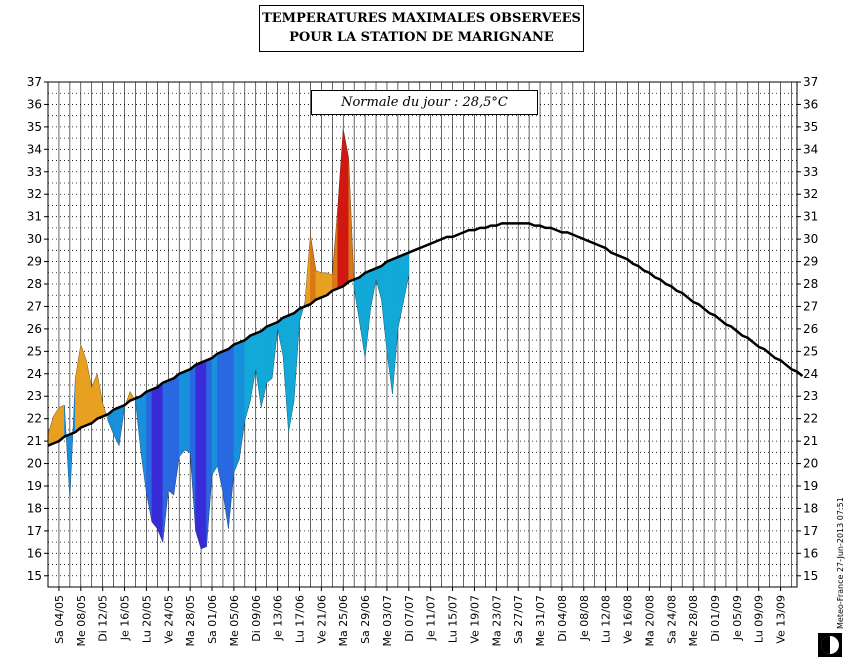  What do you see at coordinates (321, 619) in the screenshot?
I see `x-tick-label: Ve 21/06` at bounding box center [321, 619].